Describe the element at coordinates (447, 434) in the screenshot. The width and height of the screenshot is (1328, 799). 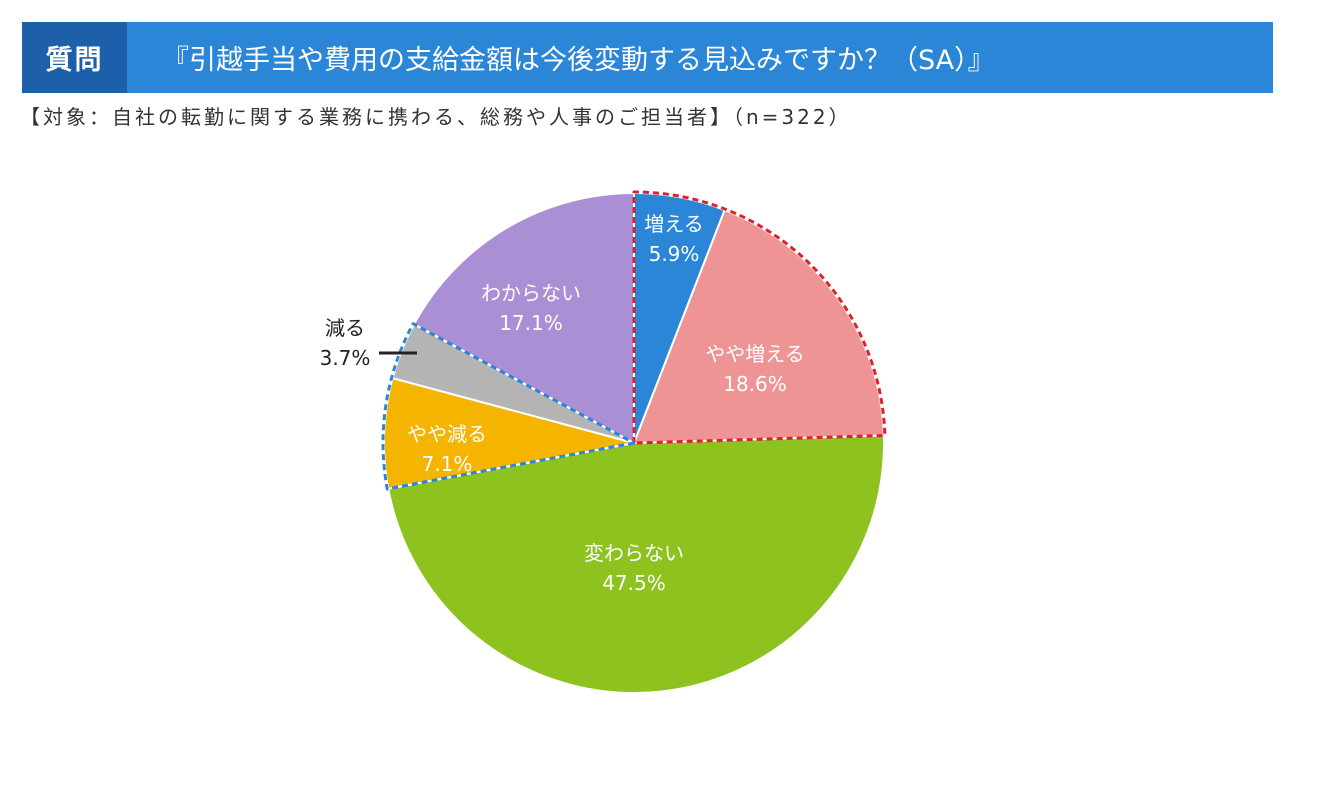
I see `slice-label-4: やや減る` at that location.